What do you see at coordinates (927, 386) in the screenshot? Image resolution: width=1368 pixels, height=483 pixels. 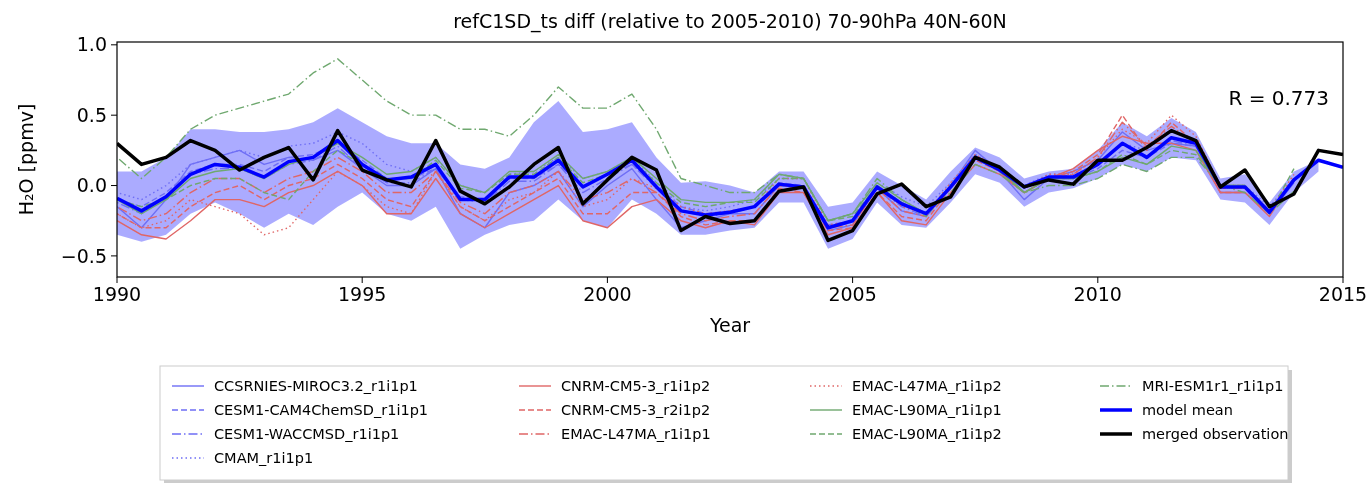 I see `legend-label: EMAC-L47MA_r1i1p2` at bounding box center [927, 386].